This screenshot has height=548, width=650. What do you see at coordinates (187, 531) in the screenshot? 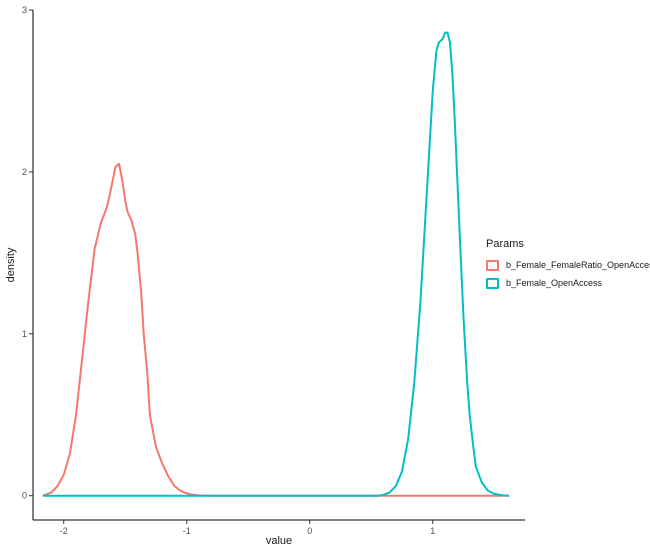
I see `x-tick-label: -1` at bounding box center [187, 531].